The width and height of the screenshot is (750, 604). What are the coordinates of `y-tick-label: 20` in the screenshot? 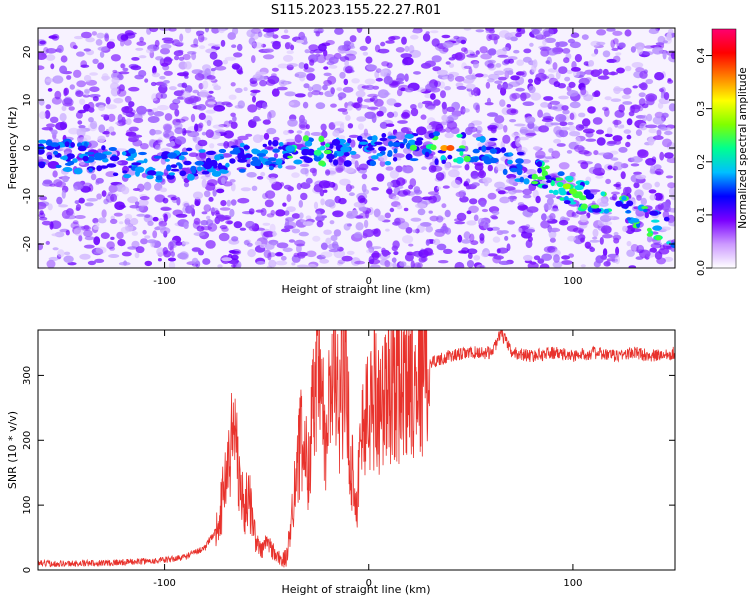 It's located at (27, 52).